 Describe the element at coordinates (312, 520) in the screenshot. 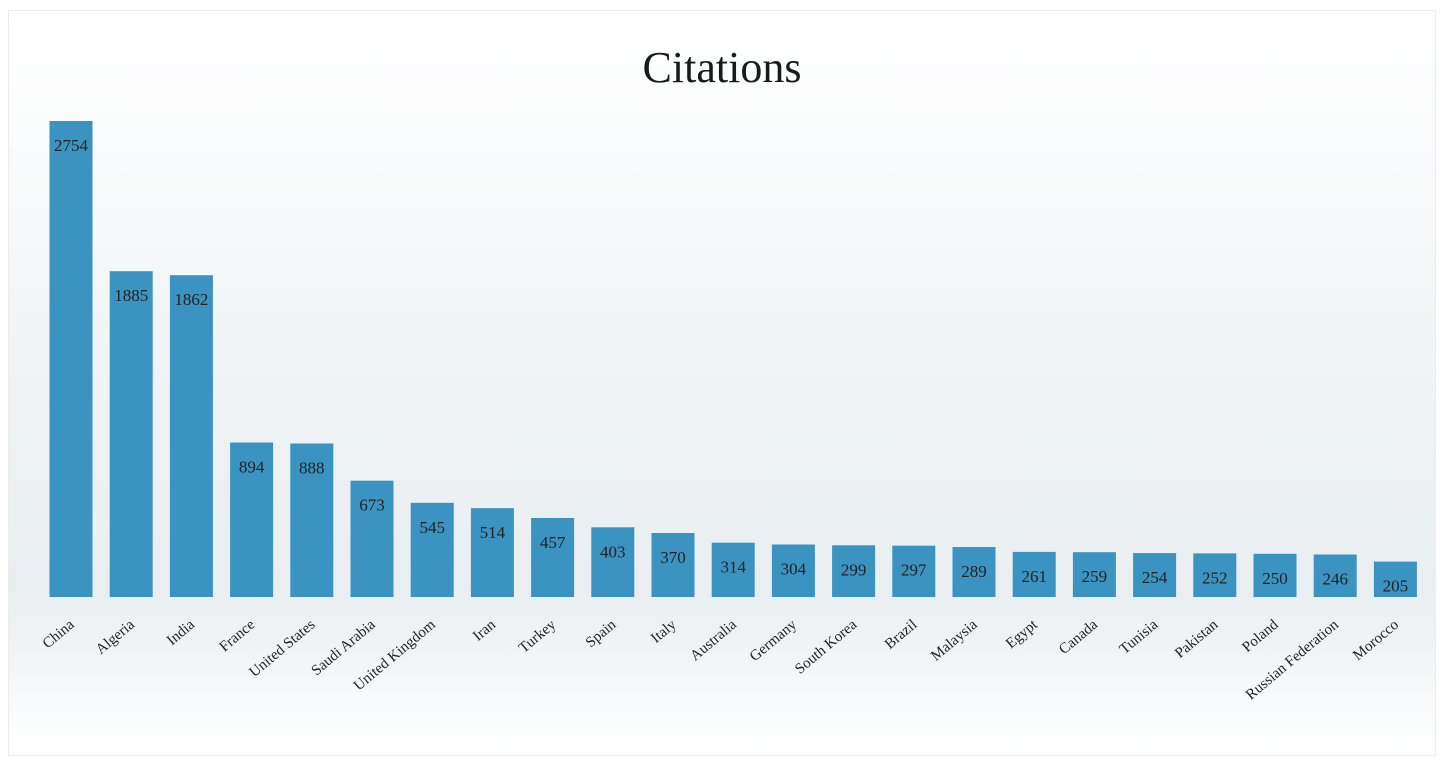

I see `bar-united-states` at that location.